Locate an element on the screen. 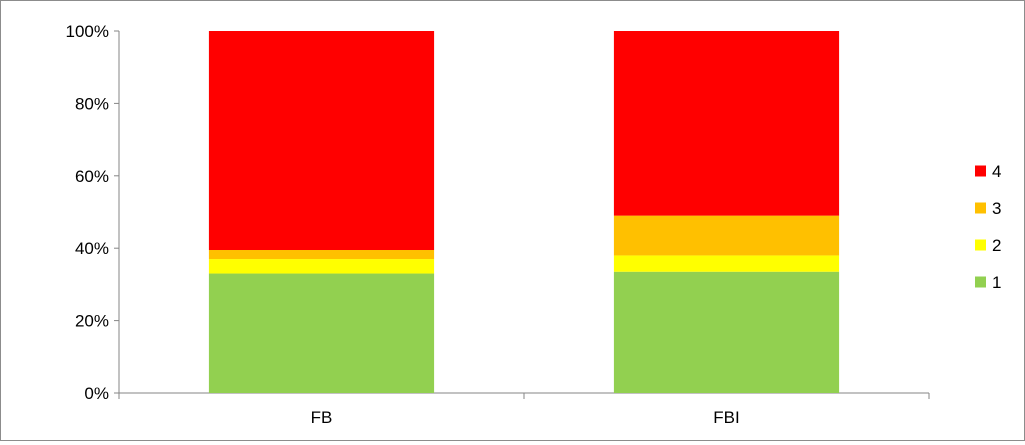 Image resolution: width=1025 pixels, height=445 pixels. y-tick-label: 80% is located at coordinates (92, 103).